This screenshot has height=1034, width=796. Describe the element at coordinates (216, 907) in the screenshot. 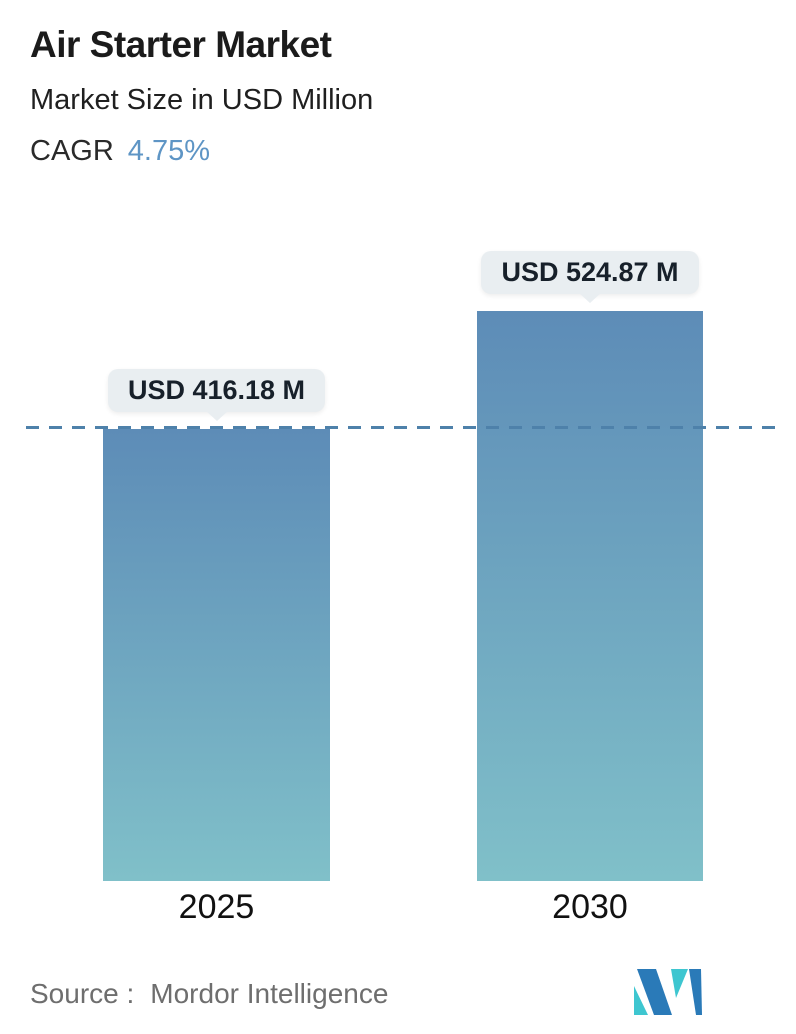

I see `x-axis-label-2025: 2025` at that location.